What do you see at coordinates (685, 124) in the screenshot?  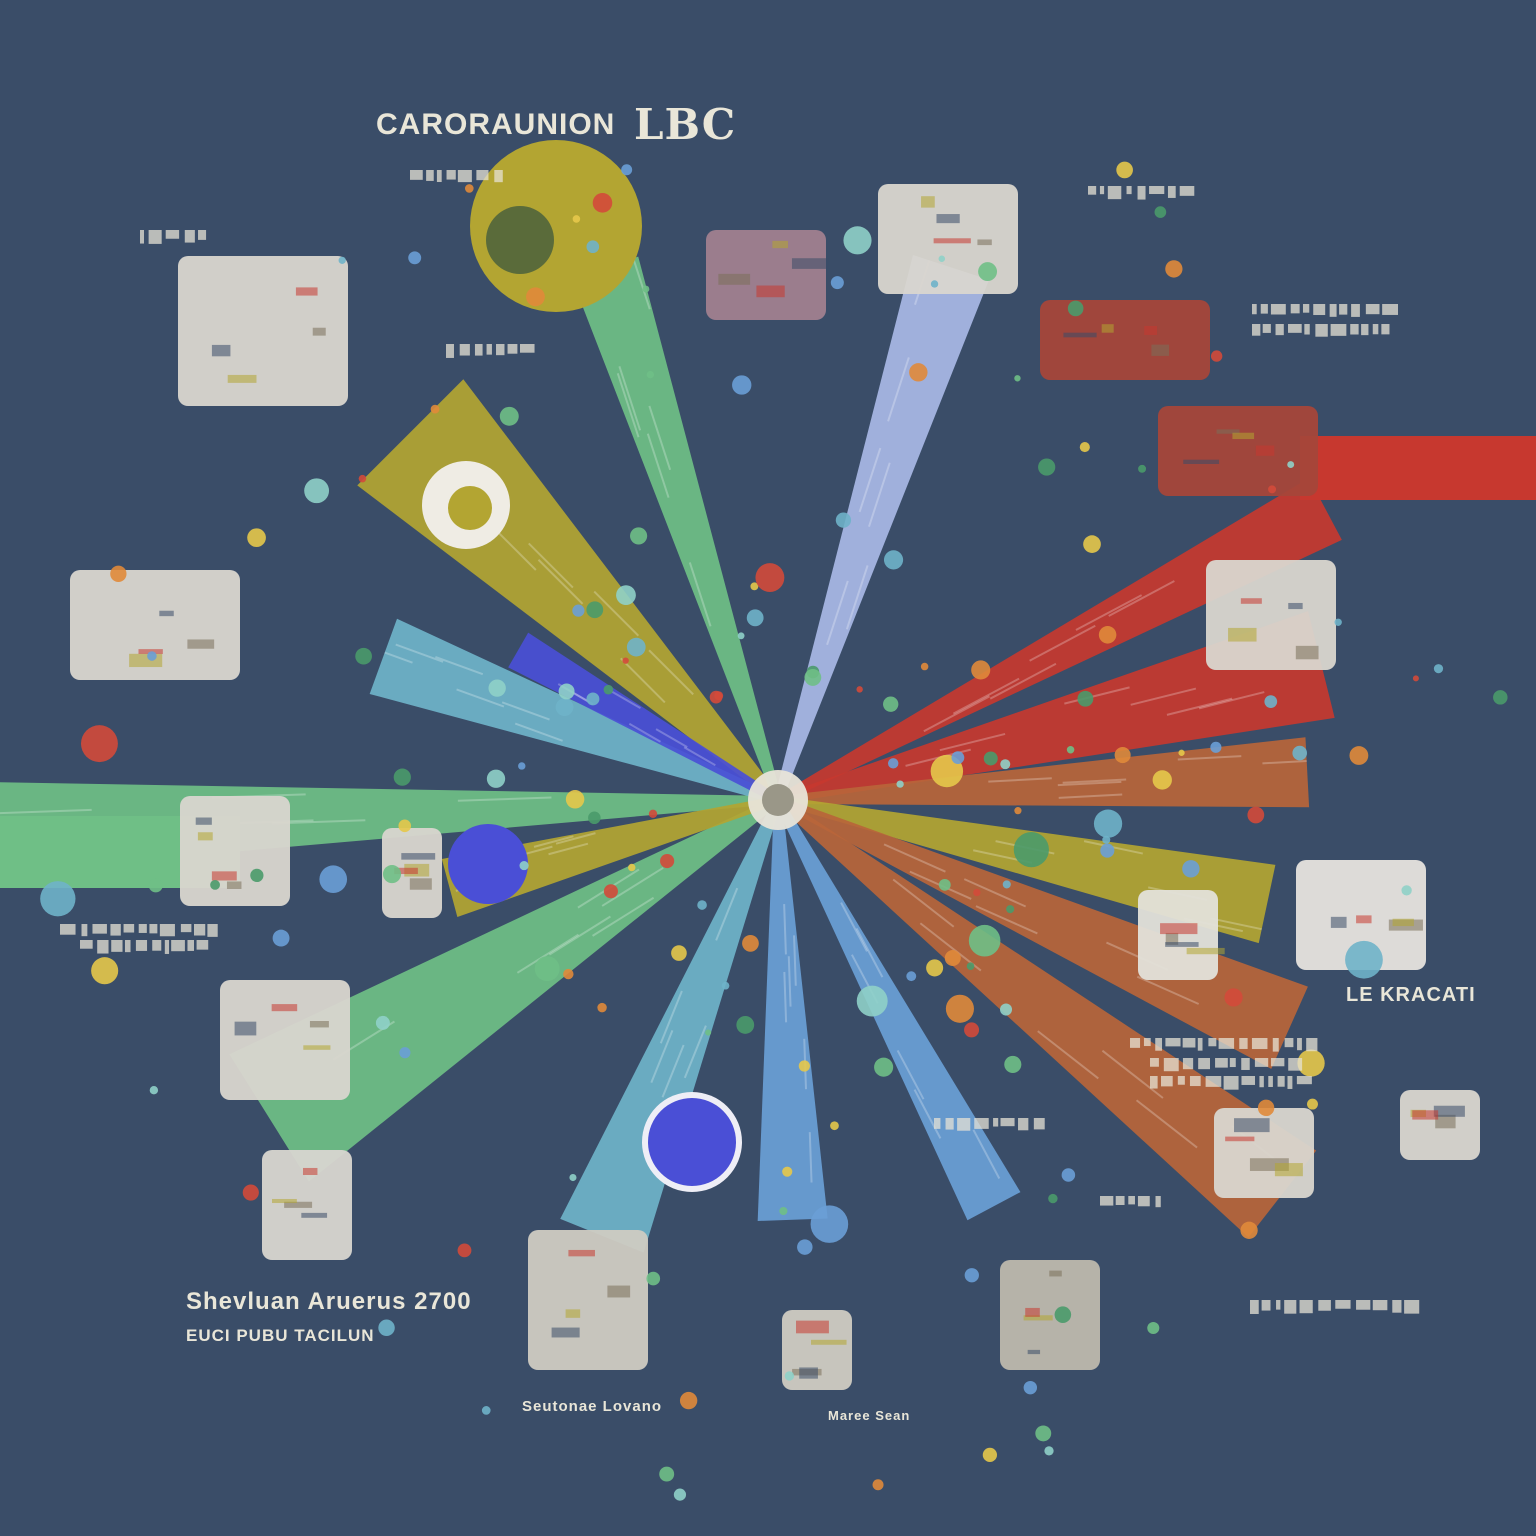 I see `title-right: LBC` at bounding box center [685, 124].